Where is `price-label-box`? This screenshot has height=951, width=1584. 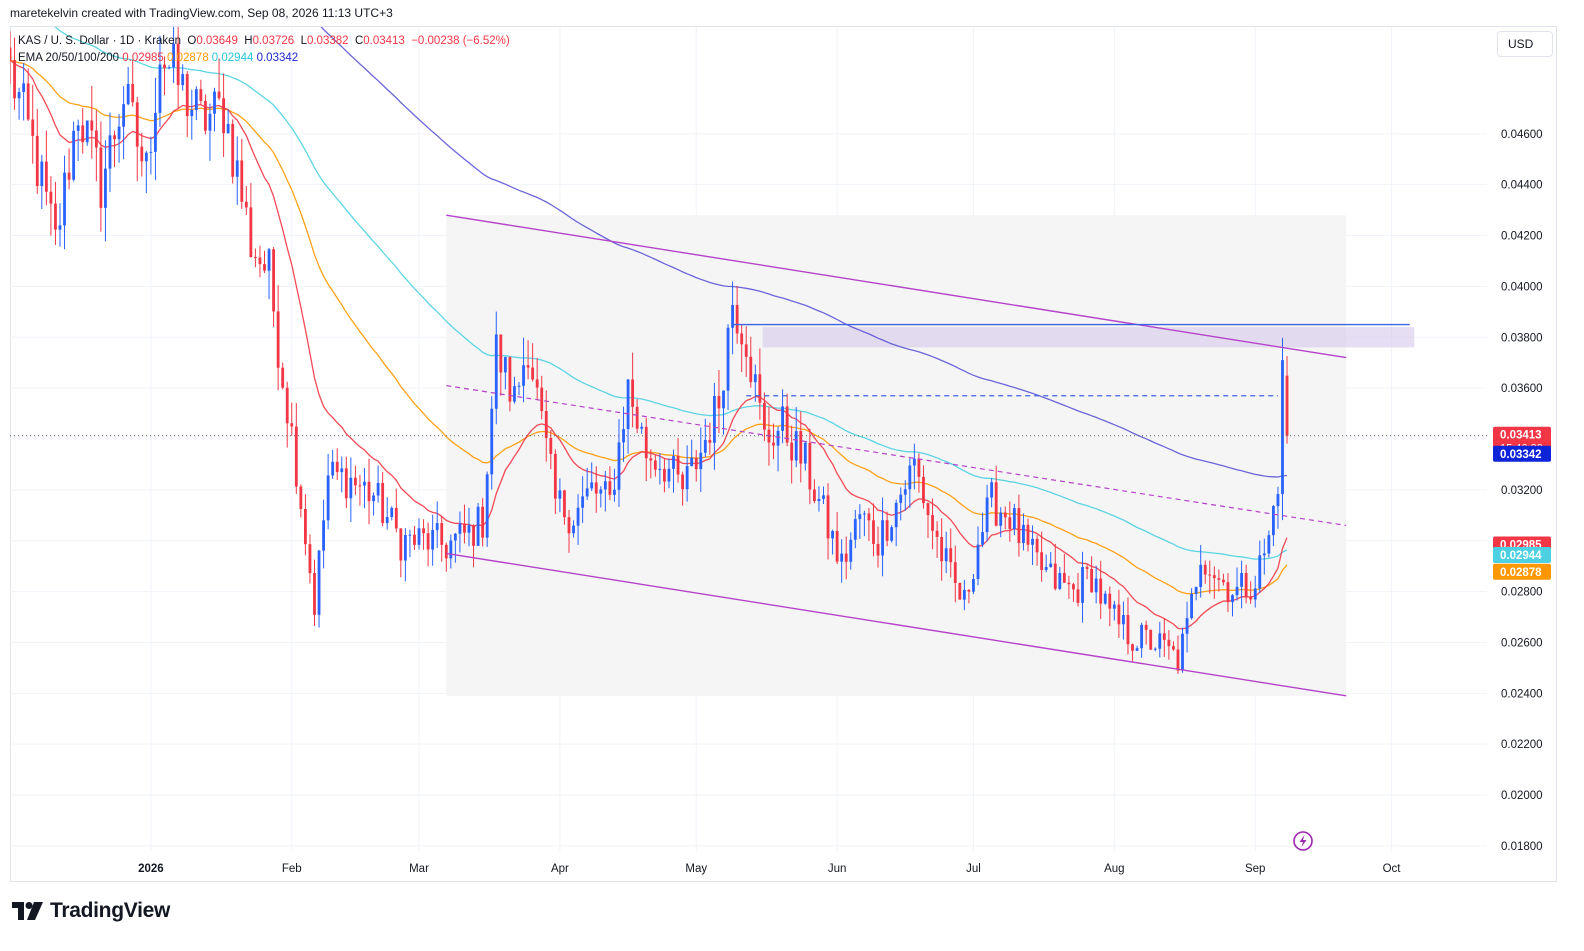 price-label-box is located at coordinates (1522, 453).